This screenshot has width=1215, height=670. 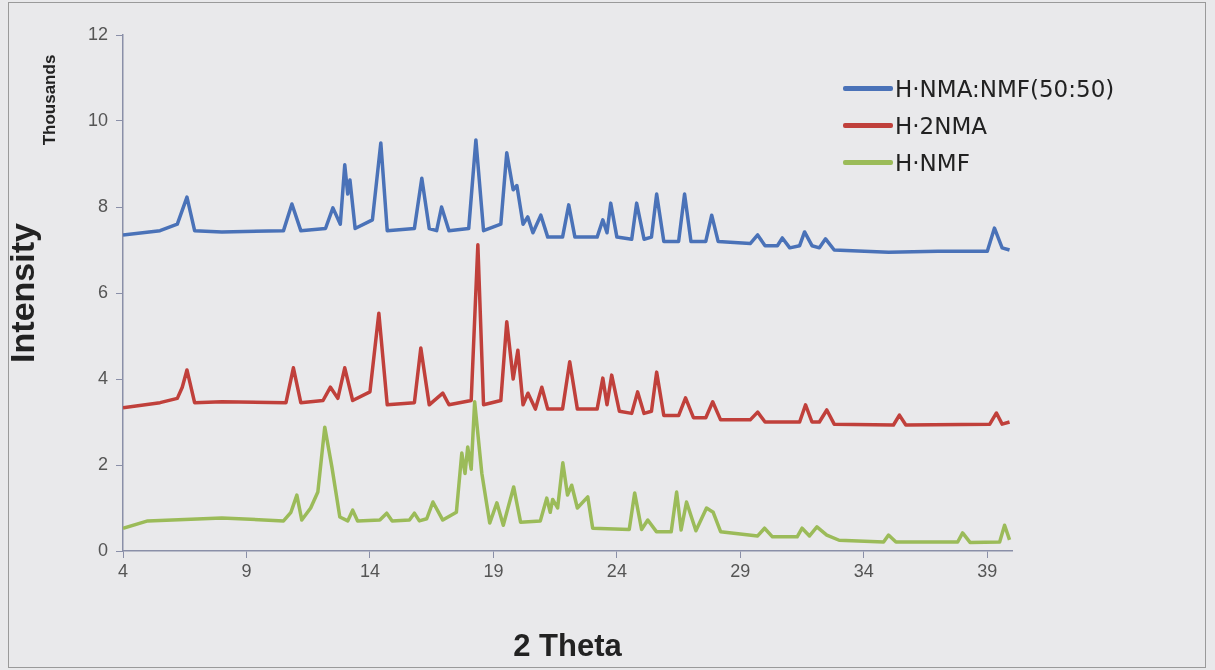 What do you see at coordinates (987, 570) in the screenshot?
I see `x-tick-label: 39` at bounding box center [987, 570].